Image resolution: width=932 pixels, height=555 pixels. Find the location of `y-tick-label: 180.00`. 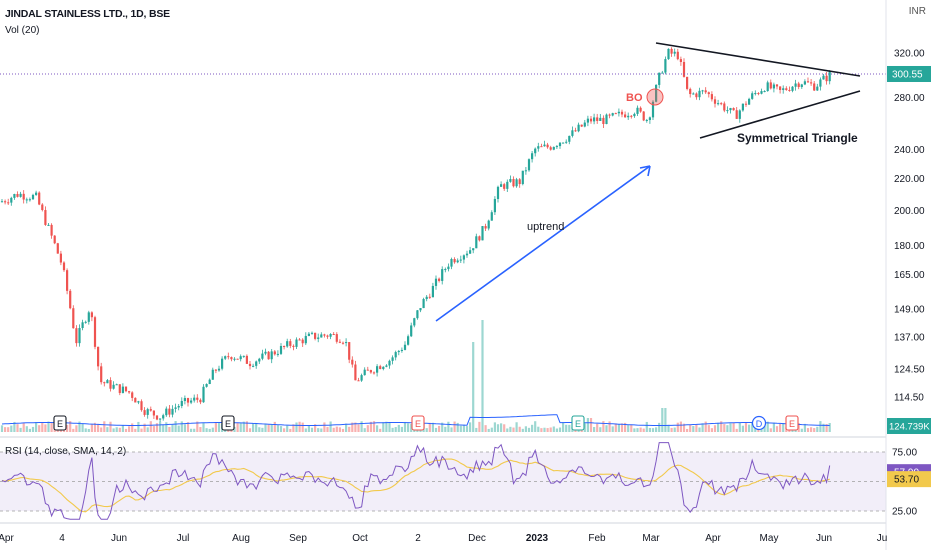

y-tick-label: 180.00 is located at coordinates (909, 246).